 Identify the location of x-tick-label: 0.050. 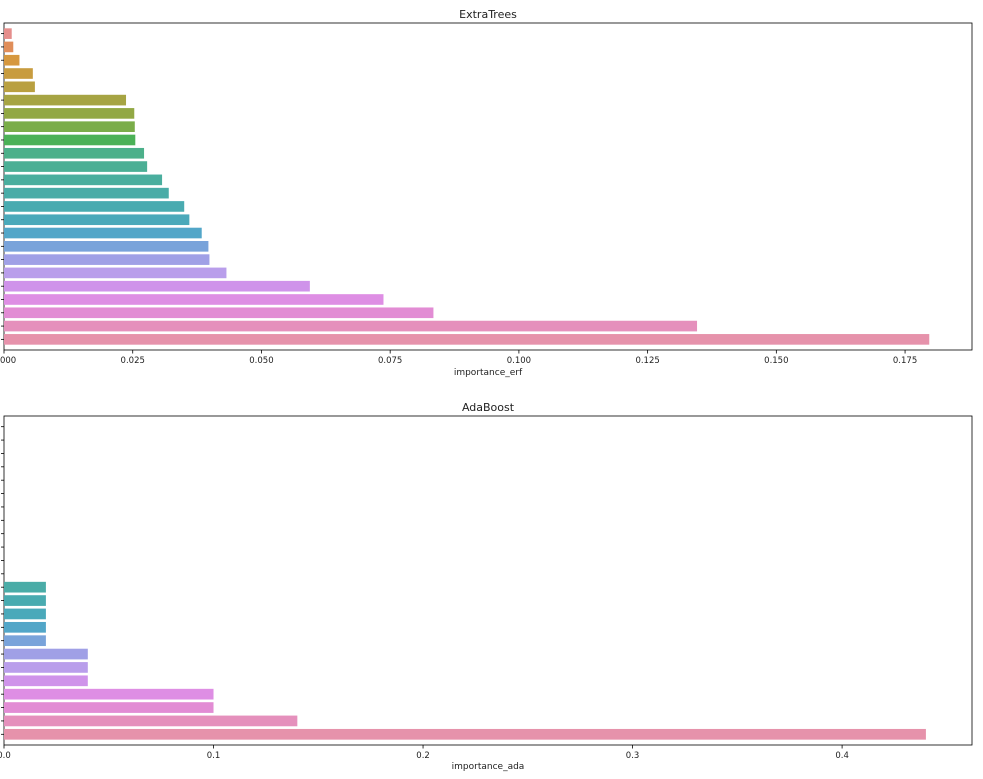
(261, 361).